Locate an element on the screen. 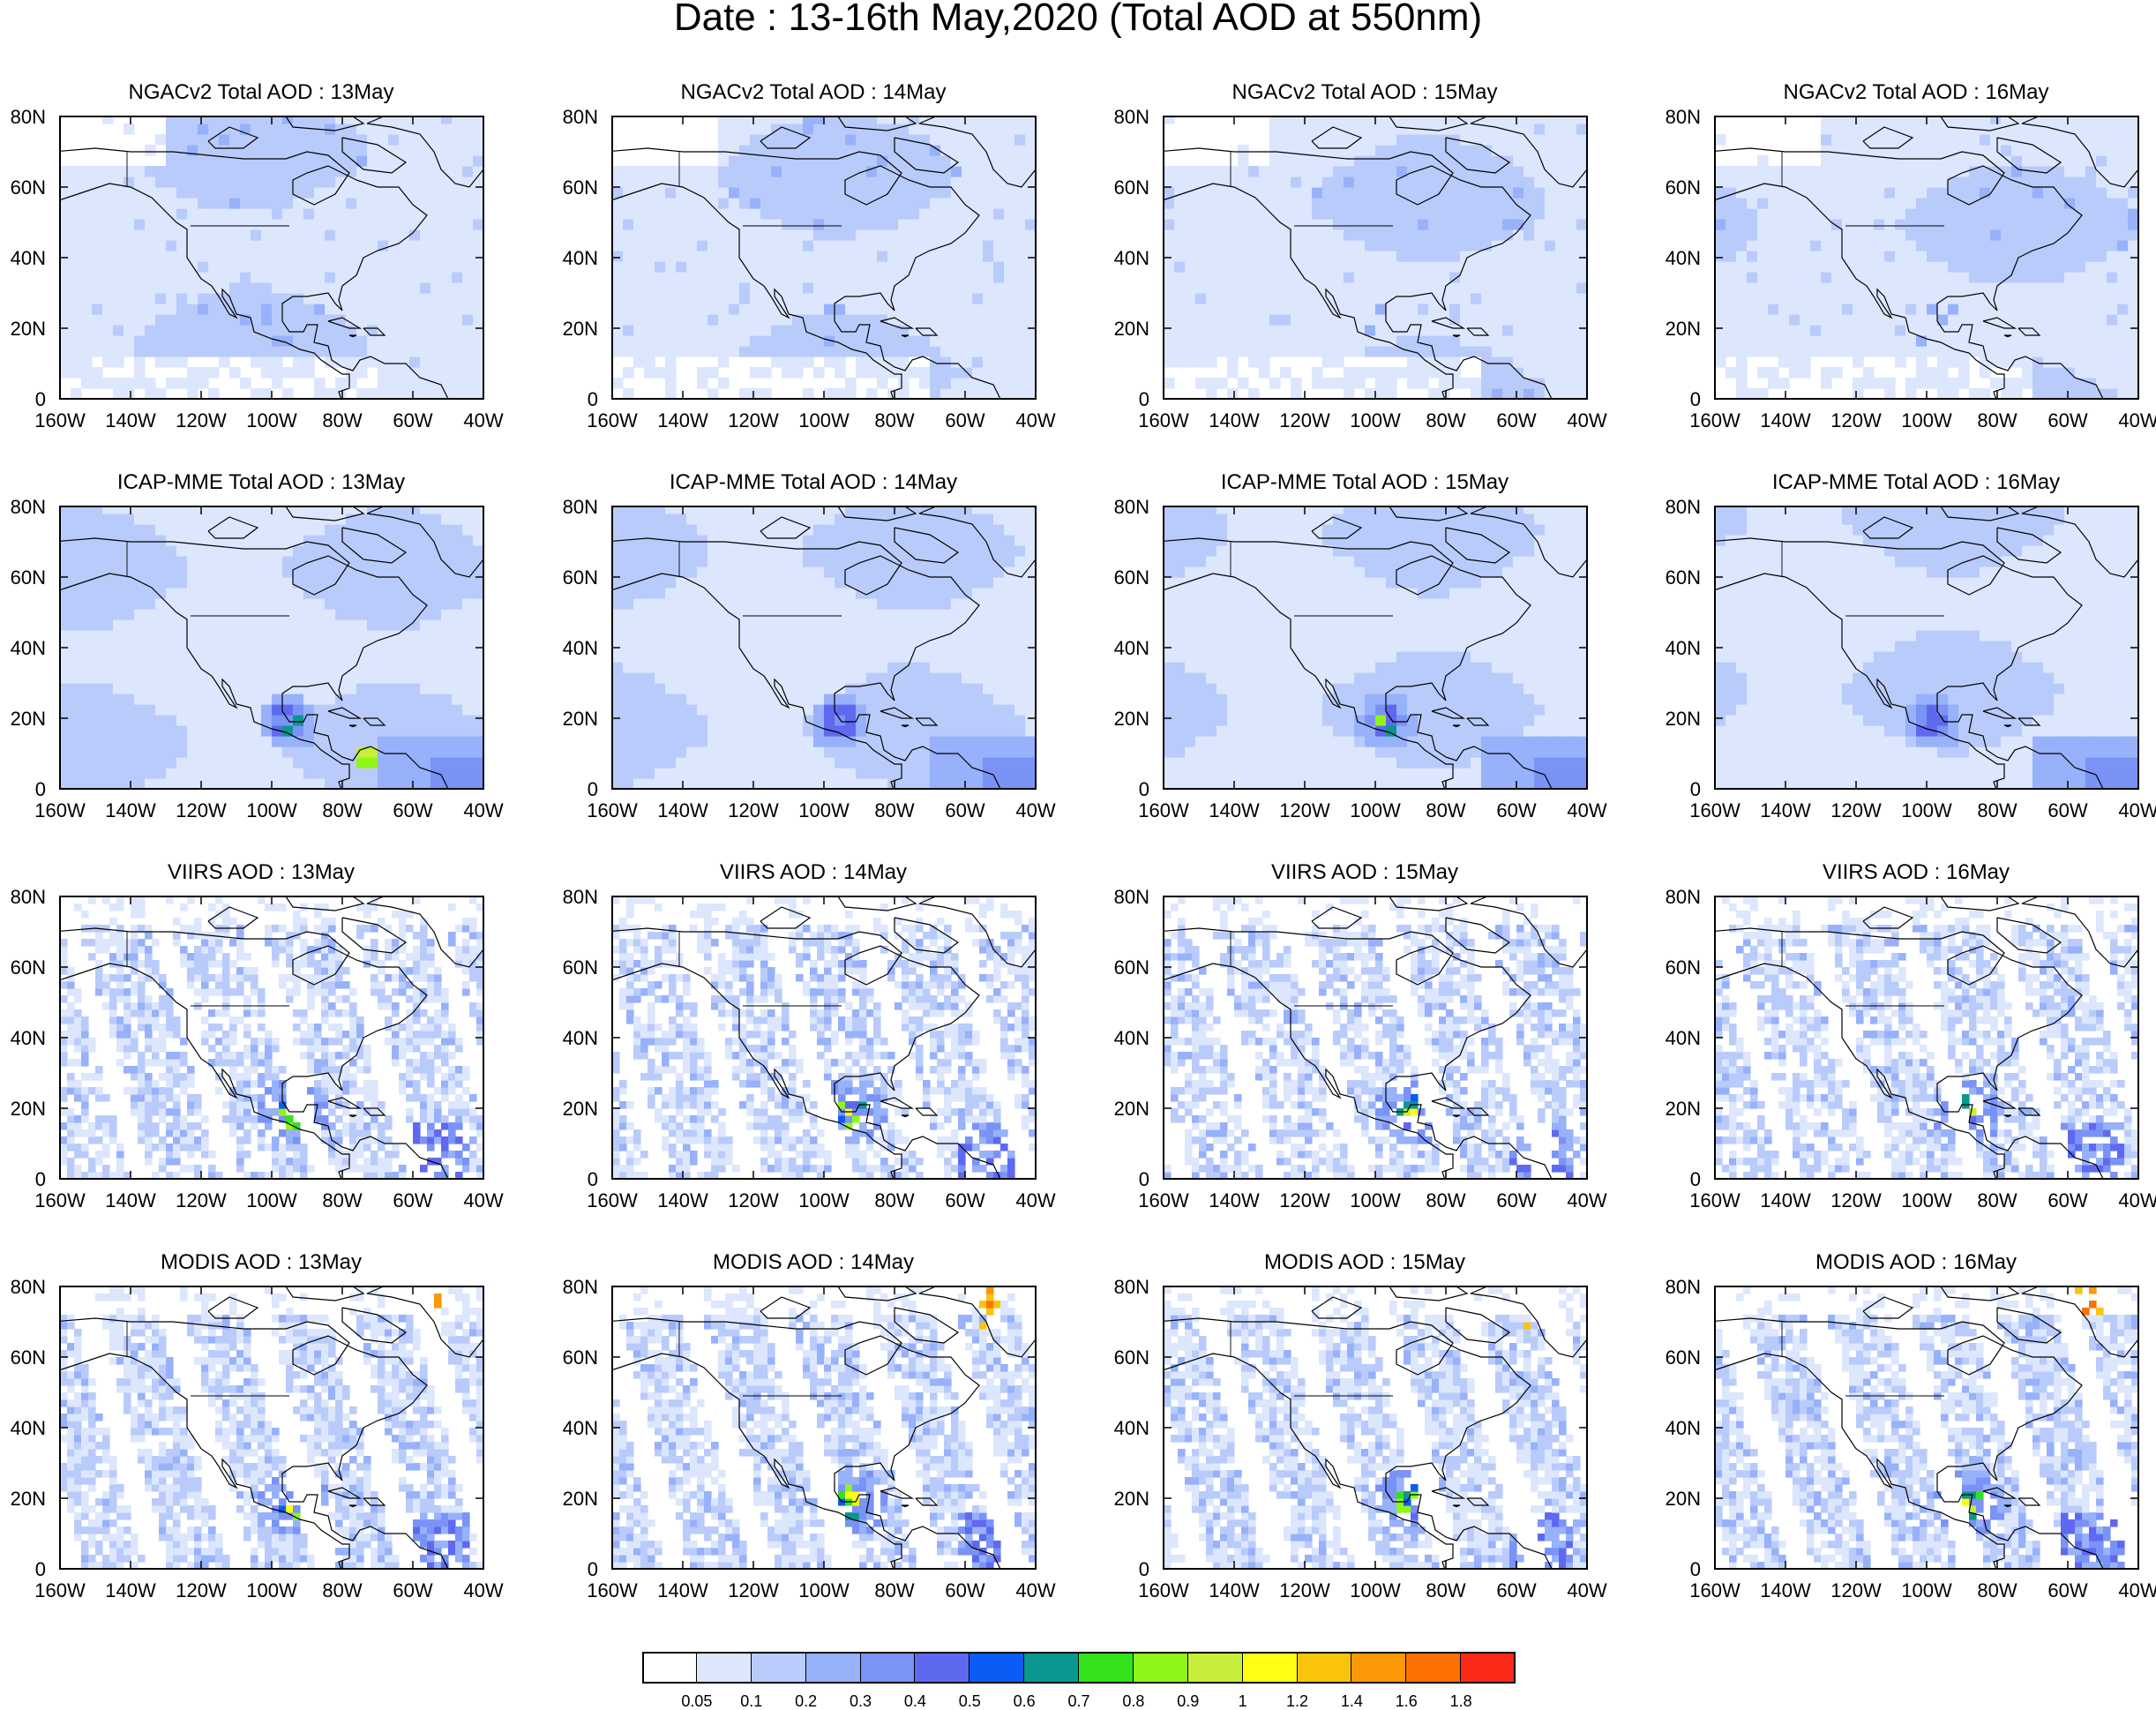 This screenshot has width=2156, height=1710. aod-field is located at coordinates (271, 257).